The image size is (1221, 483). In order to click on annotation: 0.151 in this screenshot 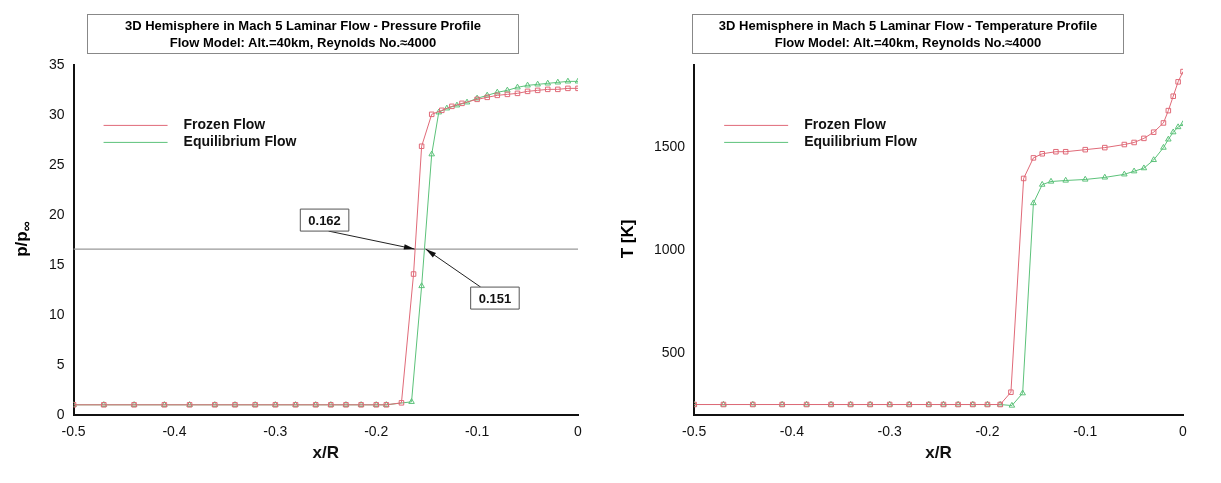, I will do `click(495, 298)`.